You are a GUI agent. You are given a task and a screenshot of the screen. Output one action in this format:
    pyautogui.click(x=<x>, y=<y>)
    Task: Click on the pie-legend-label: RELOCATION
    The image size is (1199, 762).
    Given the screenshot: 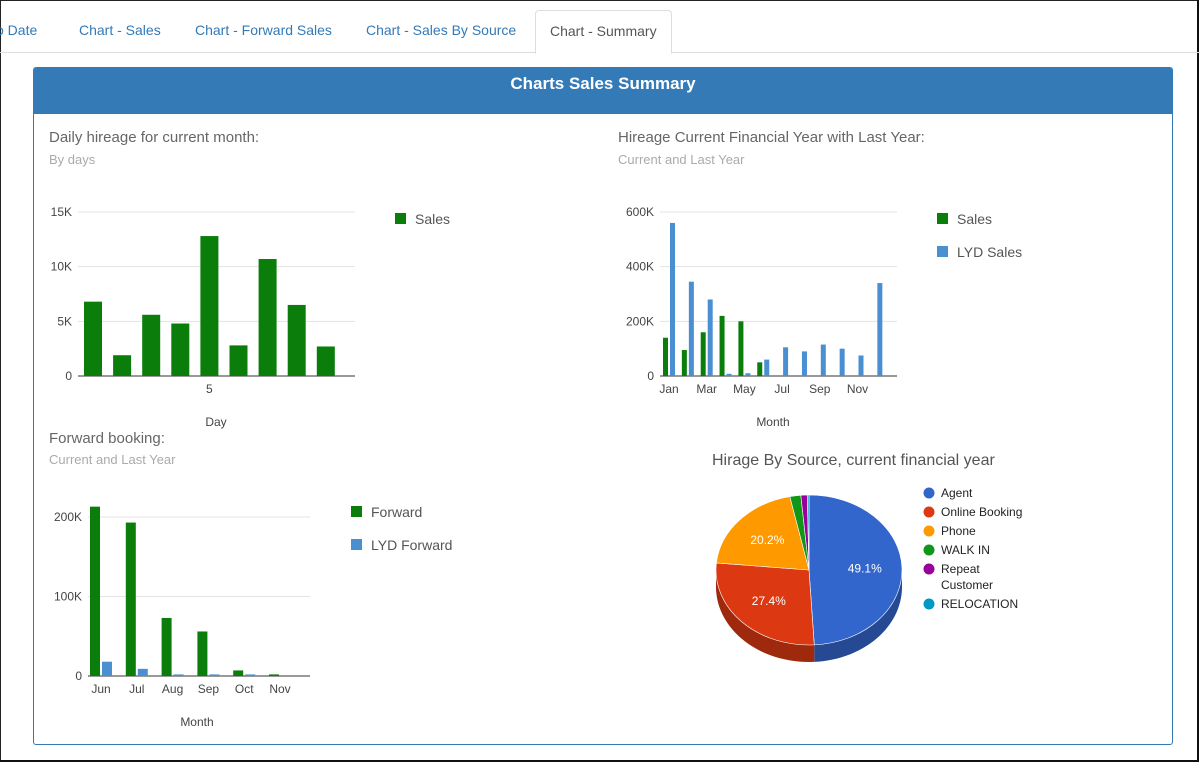 What is the action you would take?
    pyautogui.click(x=979, y=604)
    